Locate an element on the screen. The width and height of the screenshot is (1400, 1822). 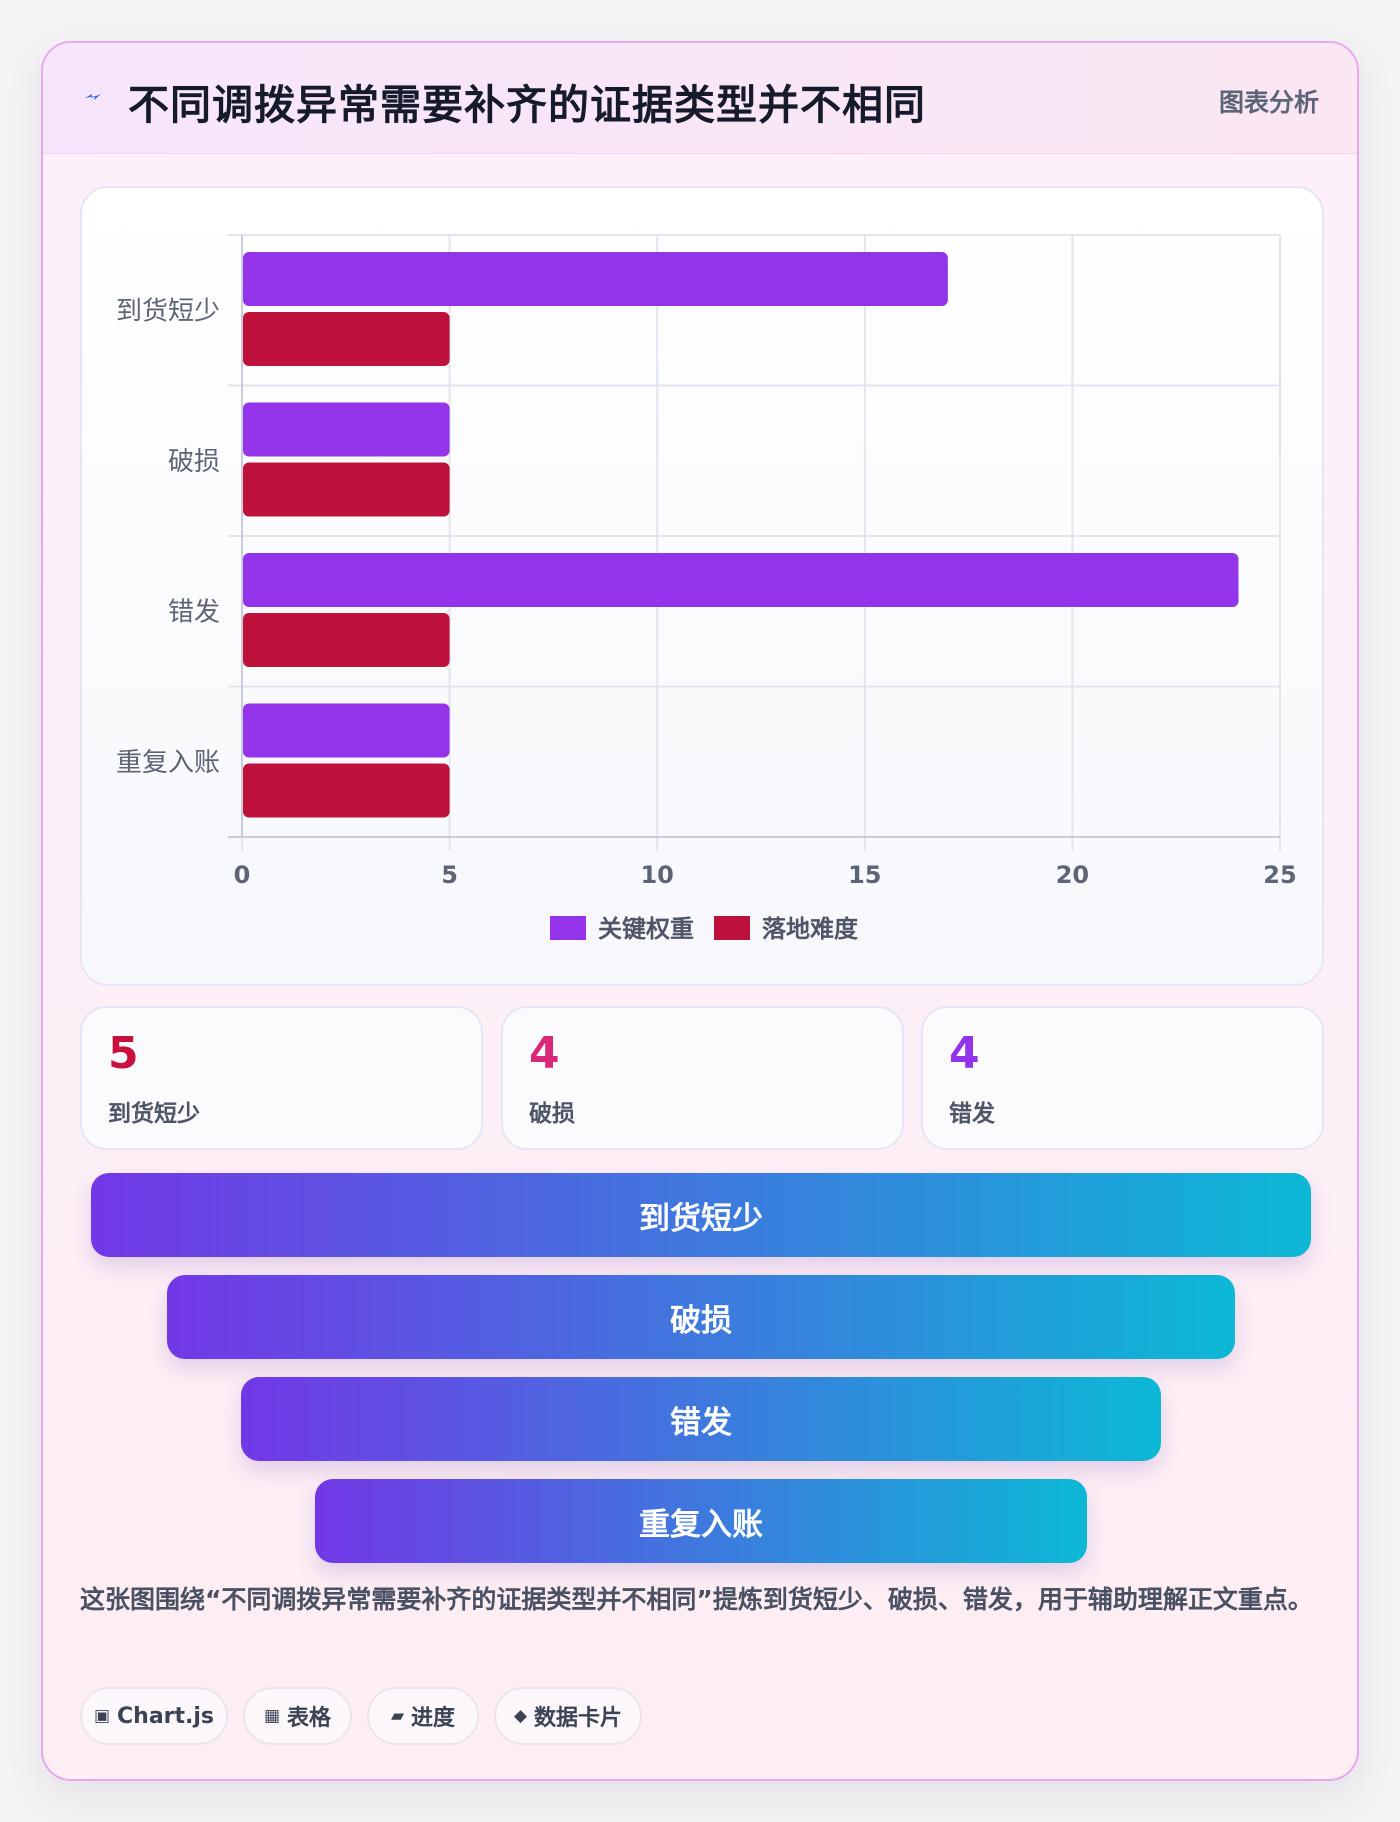
x-tick-label: 15 is located at coordinates (864, 875).